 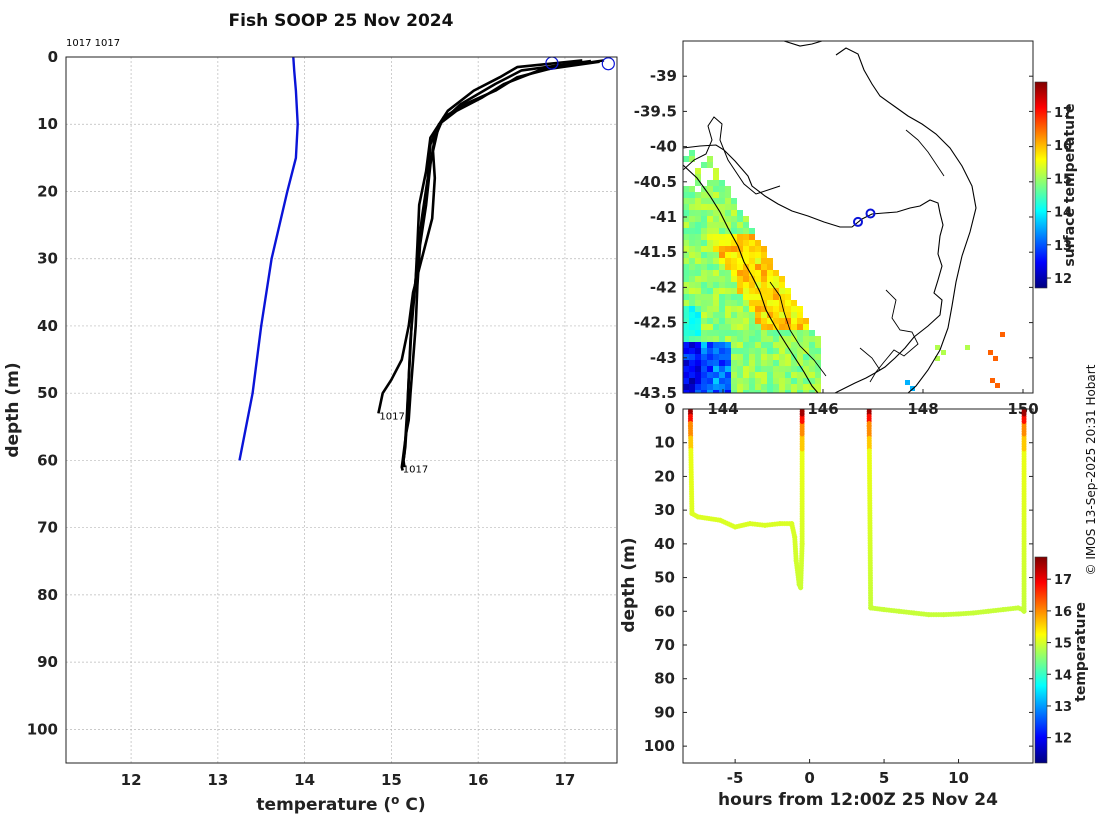 I want to click on profile-id-label: 1017, so click(x=415, y=469).